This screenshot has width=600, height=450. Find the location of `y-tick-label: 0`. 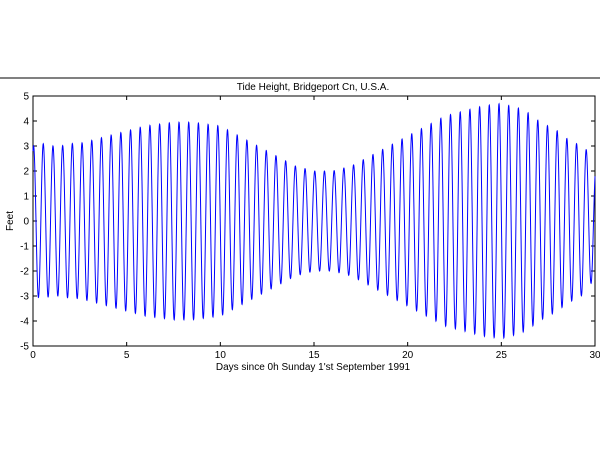

y-tick-label: 0 is located at coordinates (26, 222).